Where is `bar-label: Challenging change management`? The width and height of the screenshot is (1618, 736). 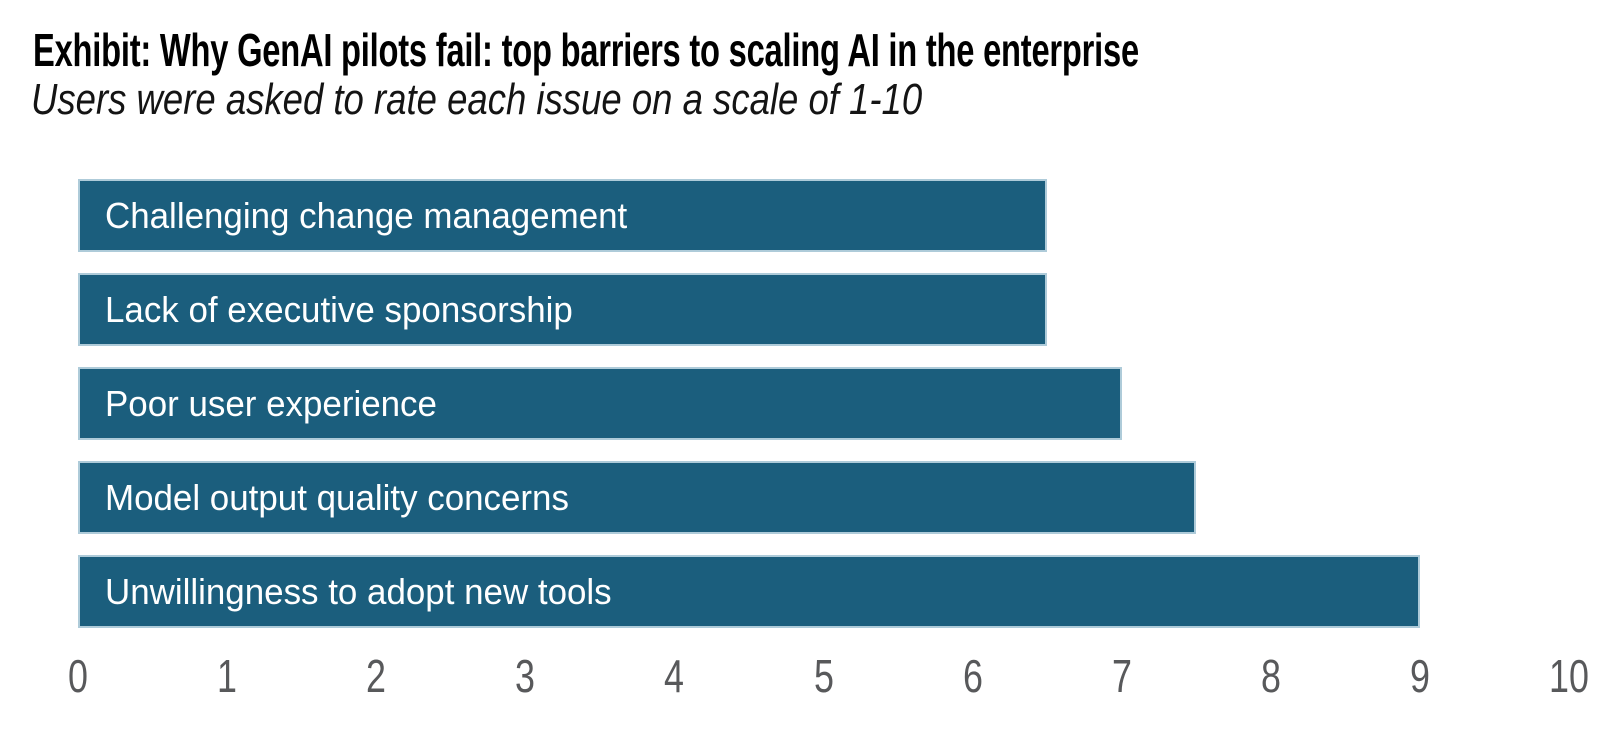
bar-label: Challenging change management is located at coordinates (366, 215).